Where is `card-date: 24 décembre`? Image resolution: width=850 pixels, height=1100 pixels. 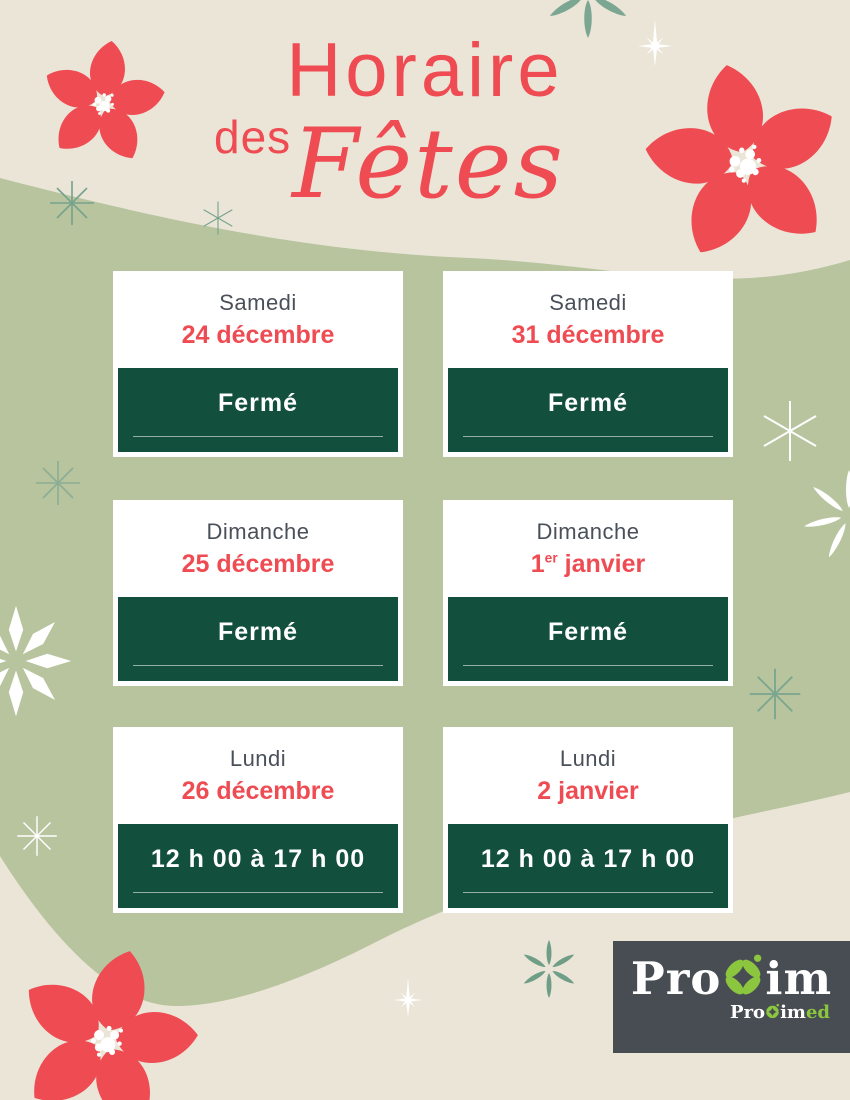
card-date: 24 décembre is located at coordinates (258, 335).